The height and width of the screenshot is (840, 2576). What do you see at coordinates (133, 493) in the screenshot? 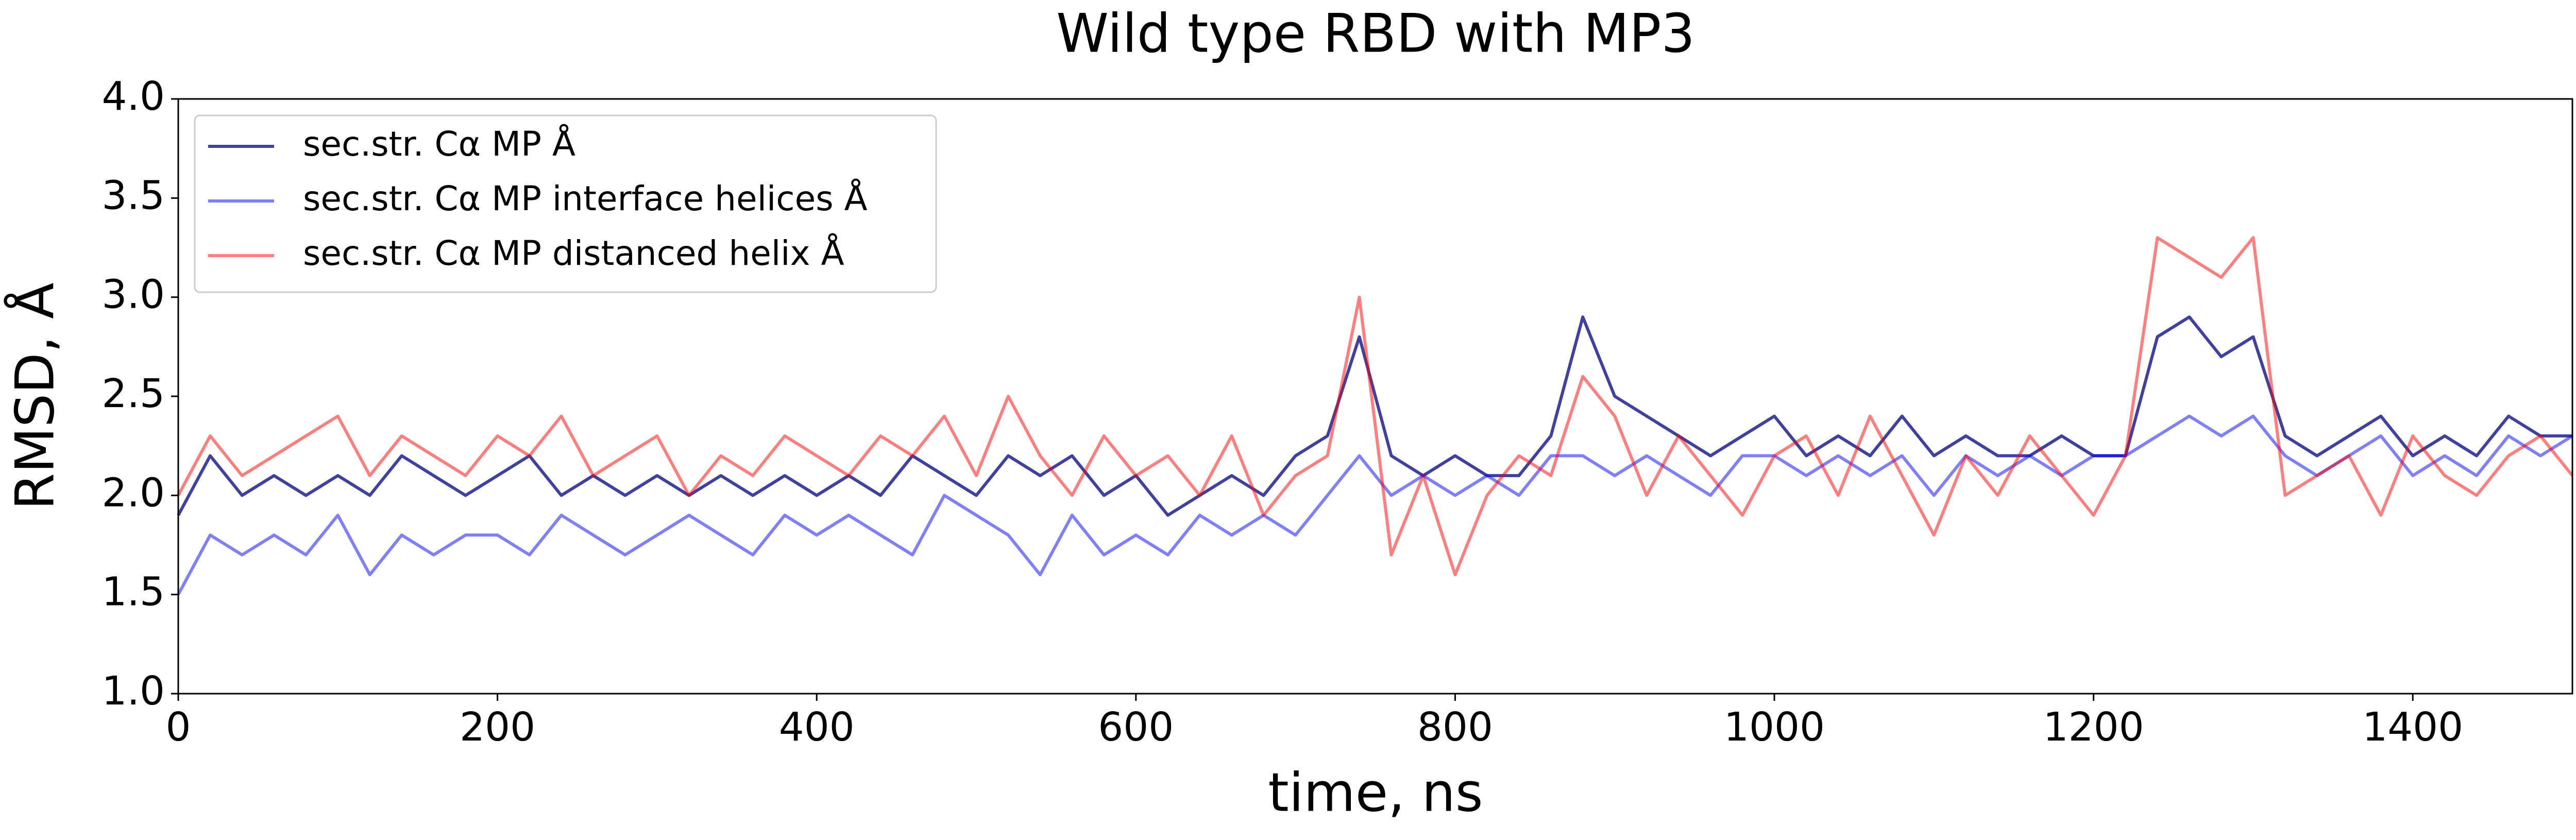
I see `y-tick-label: 2.0` at bounding box center [133, 493].